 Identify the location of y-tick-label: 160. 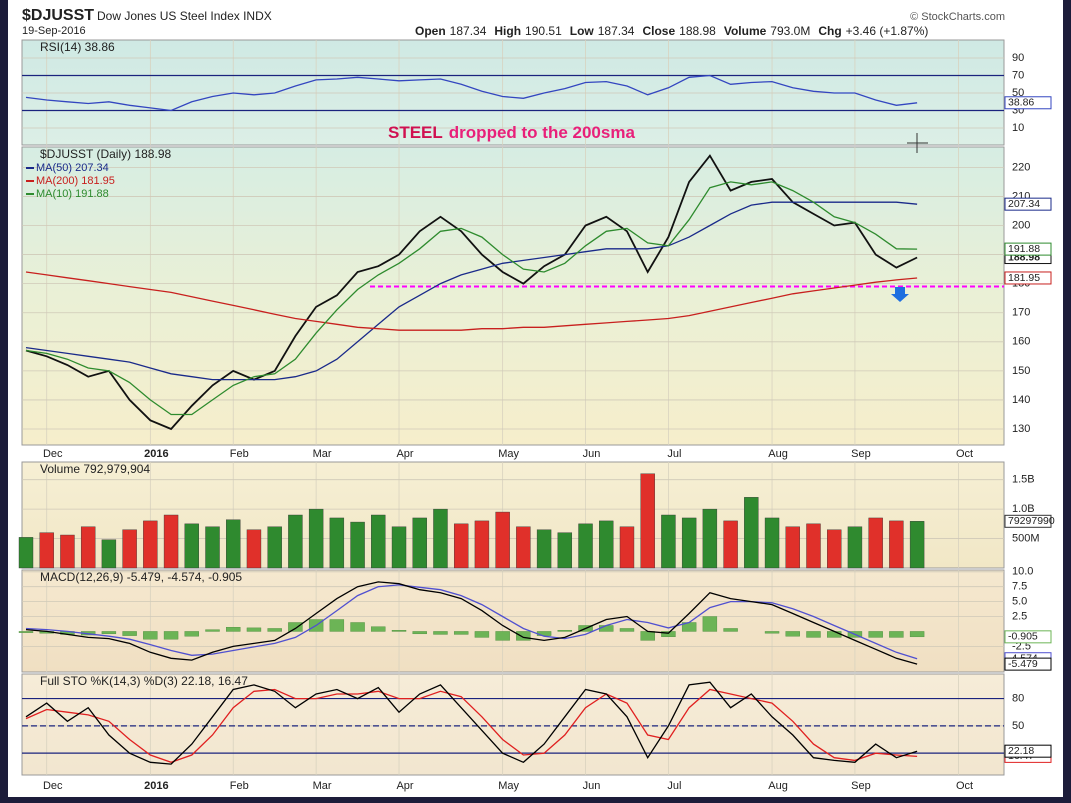
(1021, 342).